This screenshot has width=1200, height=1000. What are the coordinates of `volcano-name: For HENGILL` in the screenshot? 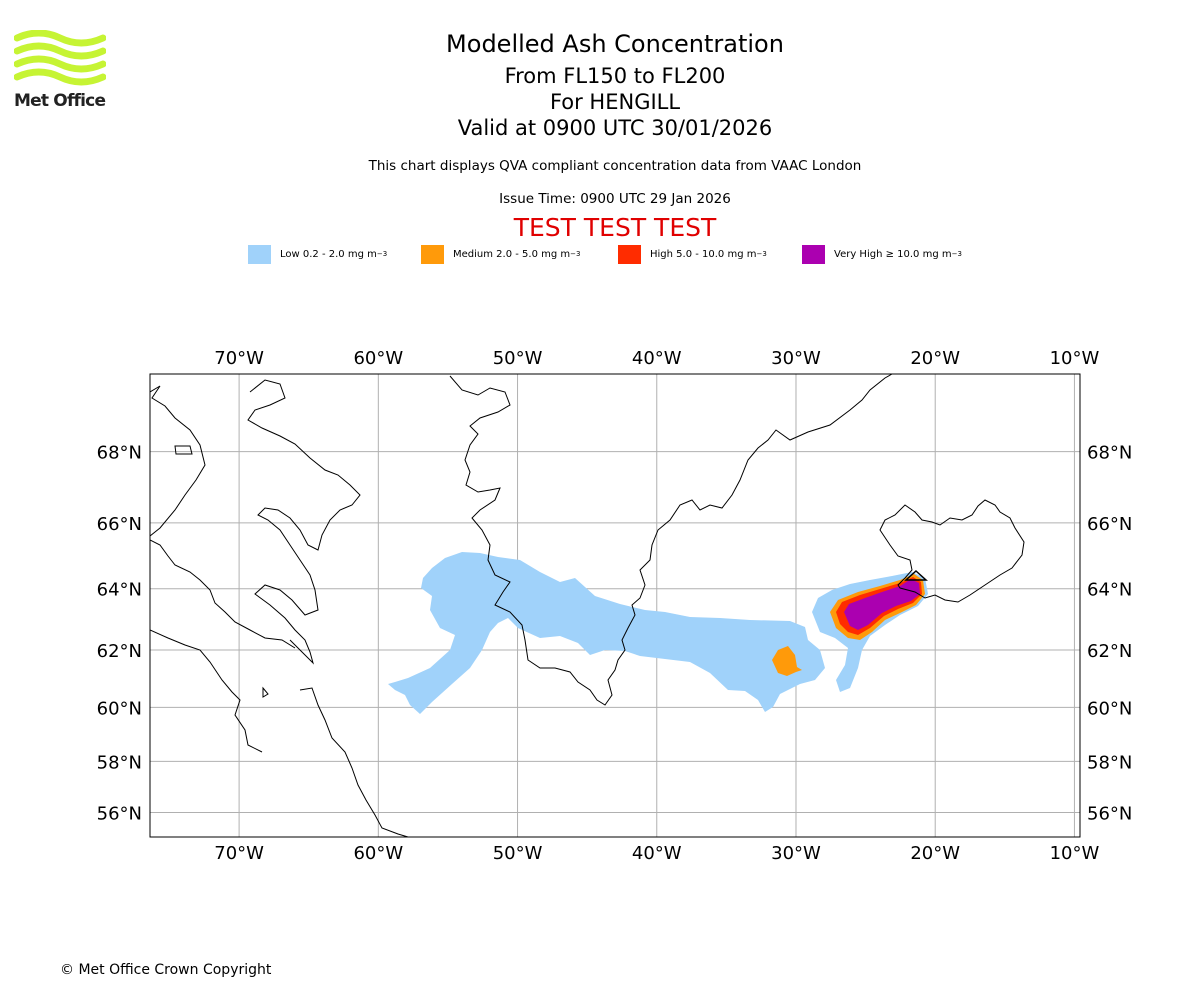 It's located at (615, 102).